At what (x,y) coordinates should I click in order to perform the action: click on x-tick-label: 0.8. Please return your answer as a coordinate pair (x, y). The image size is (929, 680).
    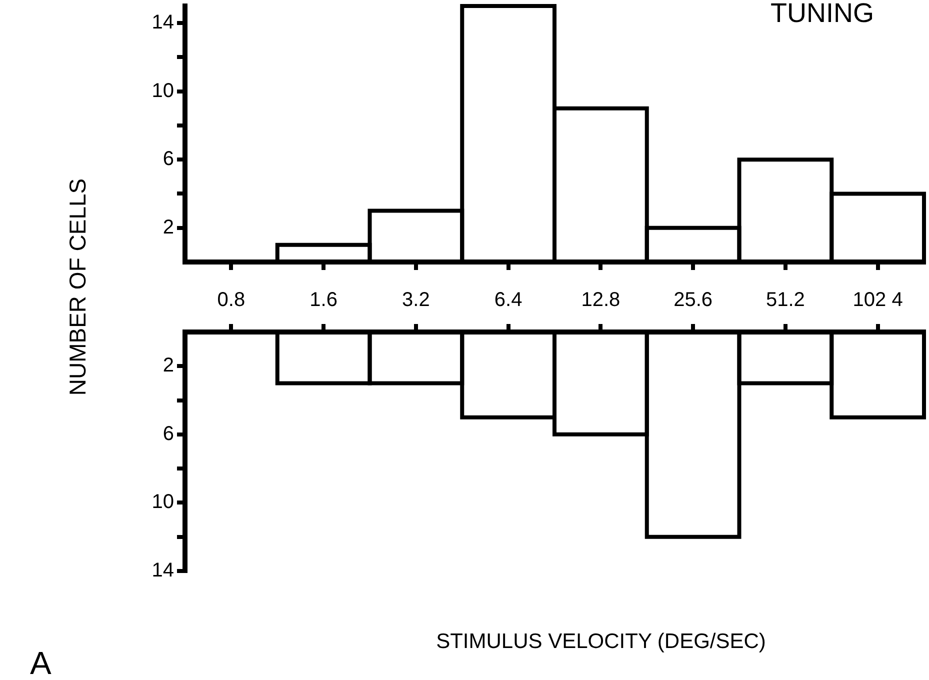
    Looking at the image, I should click on (231, 300).